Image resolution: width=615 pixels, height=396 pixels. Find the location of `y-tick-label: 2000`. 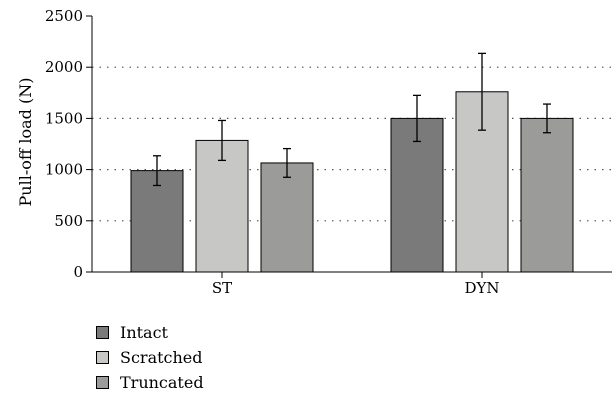

y-tick-label: 2000 is located at coordinates (64, 67).